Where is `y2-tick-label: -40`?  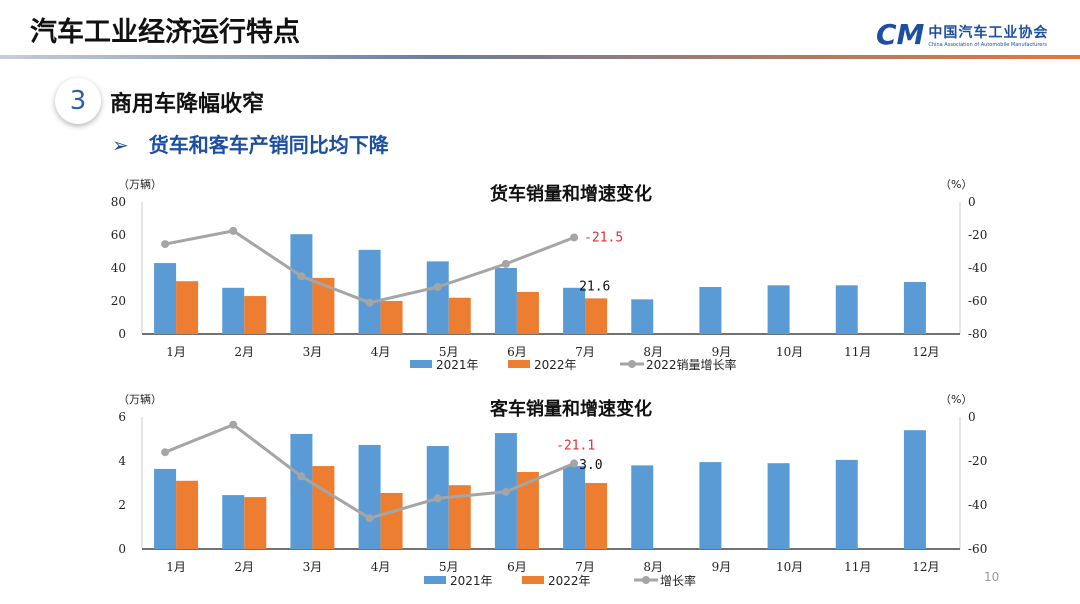
y2-tick-label: -40 is located at coordinates (977, 268).